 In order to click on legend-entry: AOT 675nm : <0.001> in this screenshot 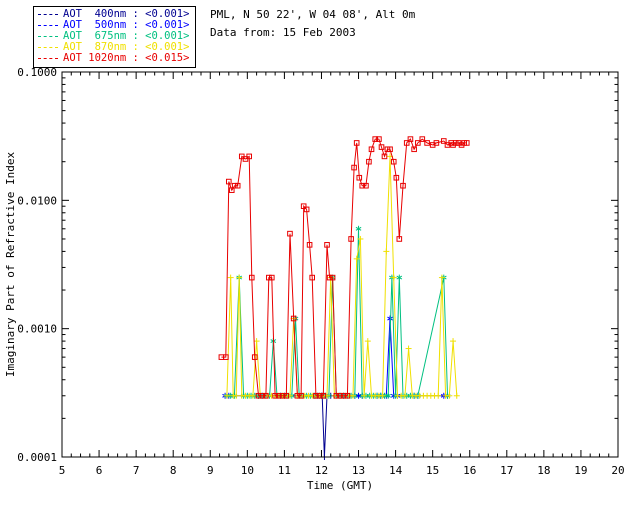, I will do `click(113, 36)`.